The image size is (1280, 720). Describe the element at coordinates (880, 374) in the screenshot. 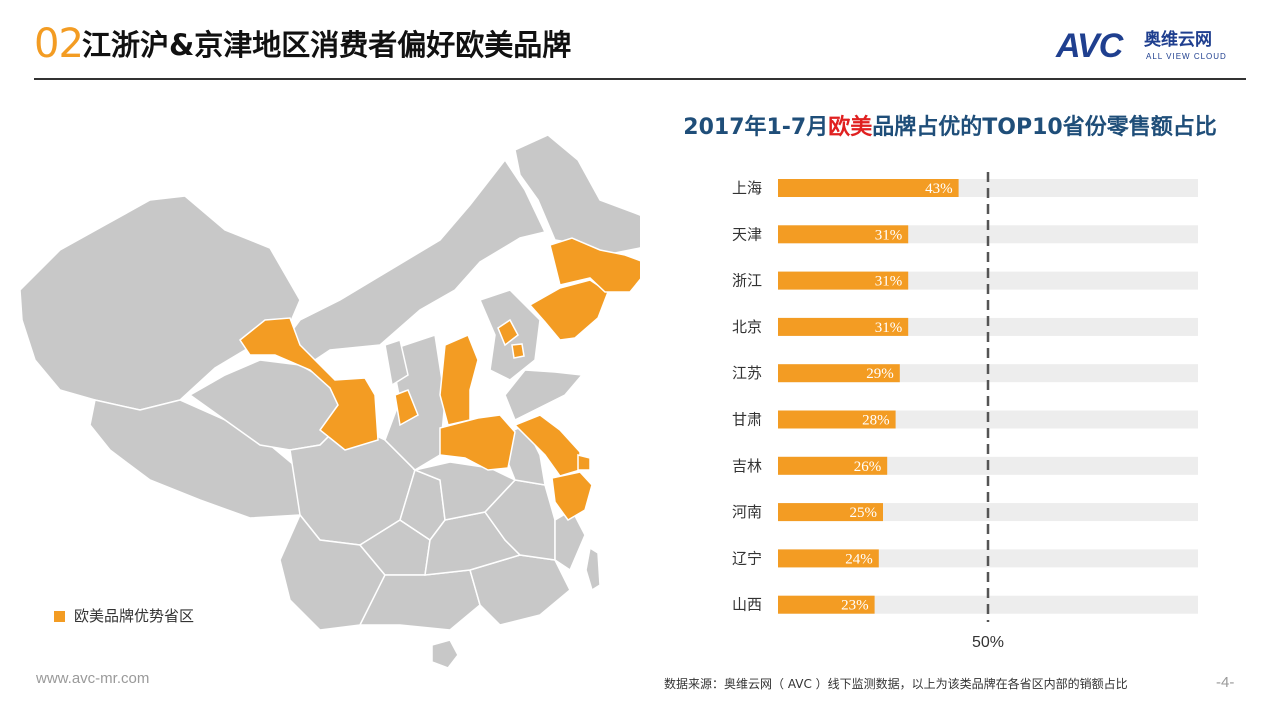

I see `bar-value-label: 29%` at that location.